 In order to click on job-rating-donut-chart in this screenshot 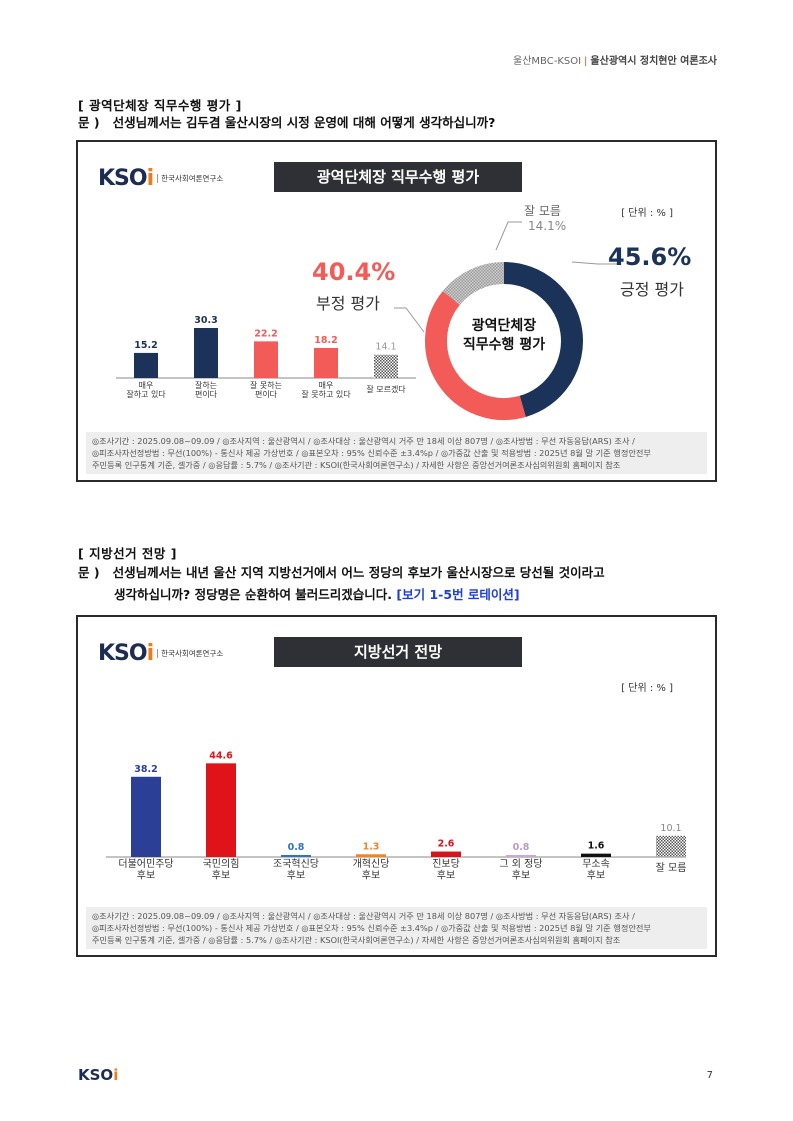, I will do `click(504, 341)`.